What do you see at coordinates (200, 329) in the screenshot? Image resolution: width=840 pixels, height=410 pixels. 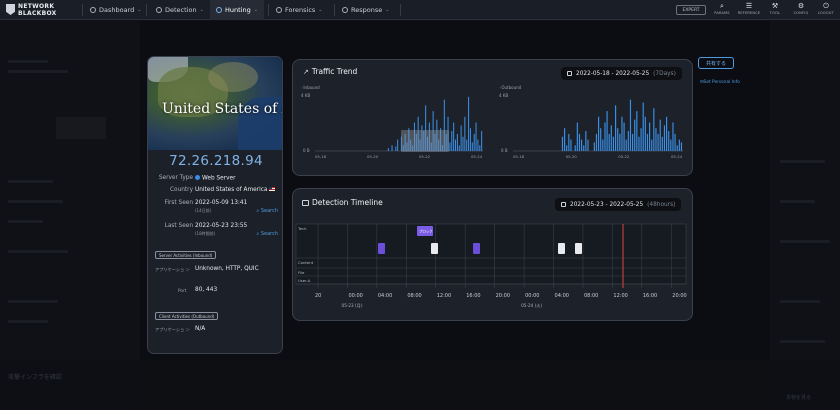 I see `client-application-value: N/A` at bounding box center [200, 329].